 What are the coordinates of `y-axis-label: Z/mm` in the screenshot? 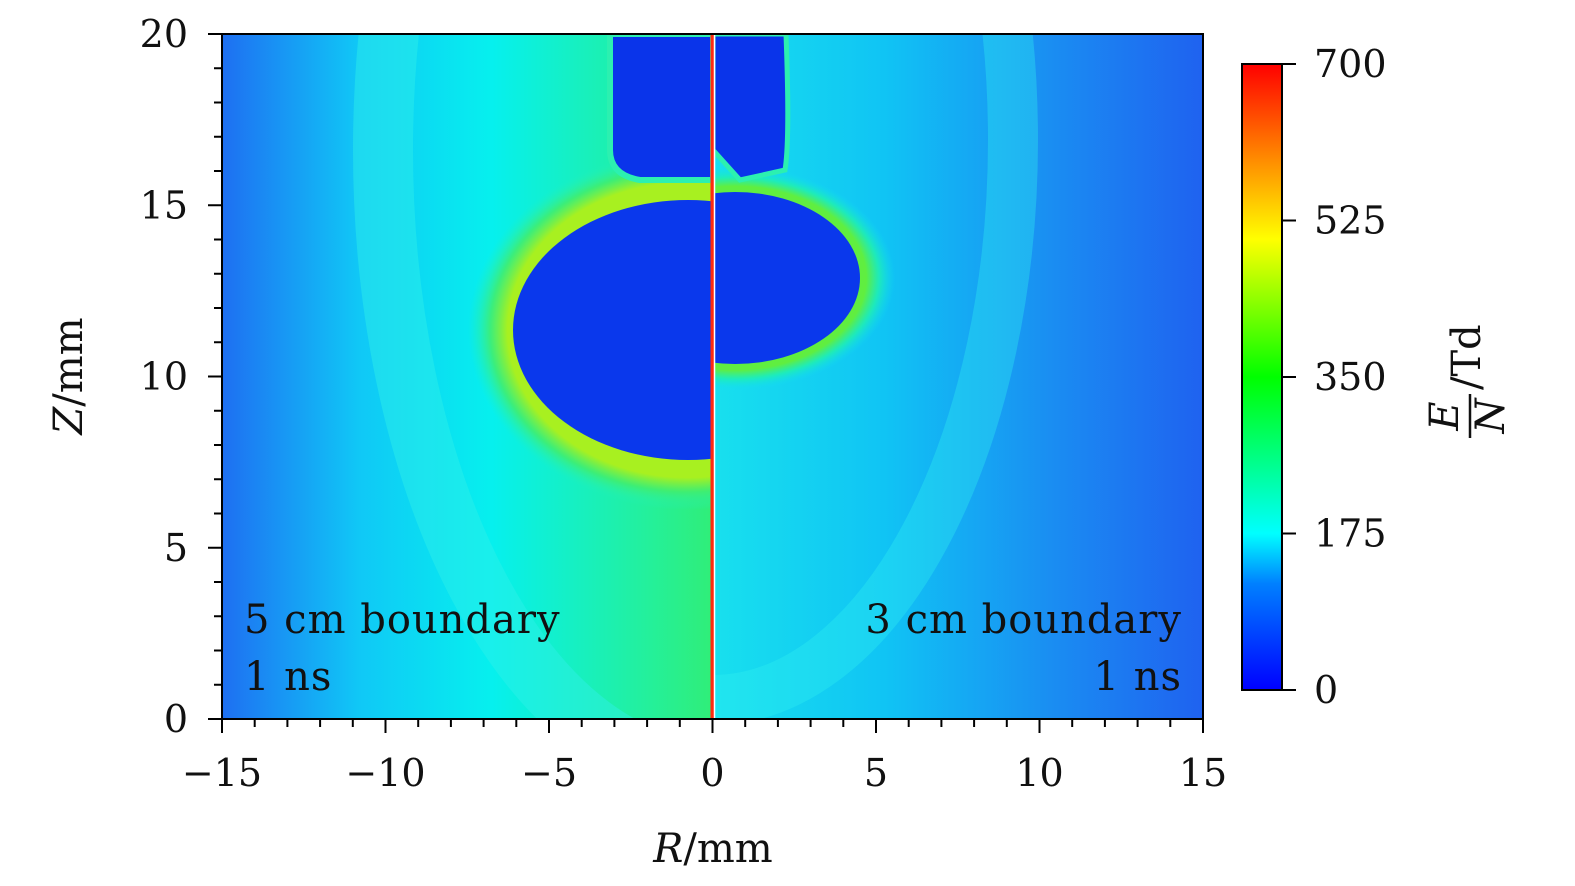 It's located at (69, 376).